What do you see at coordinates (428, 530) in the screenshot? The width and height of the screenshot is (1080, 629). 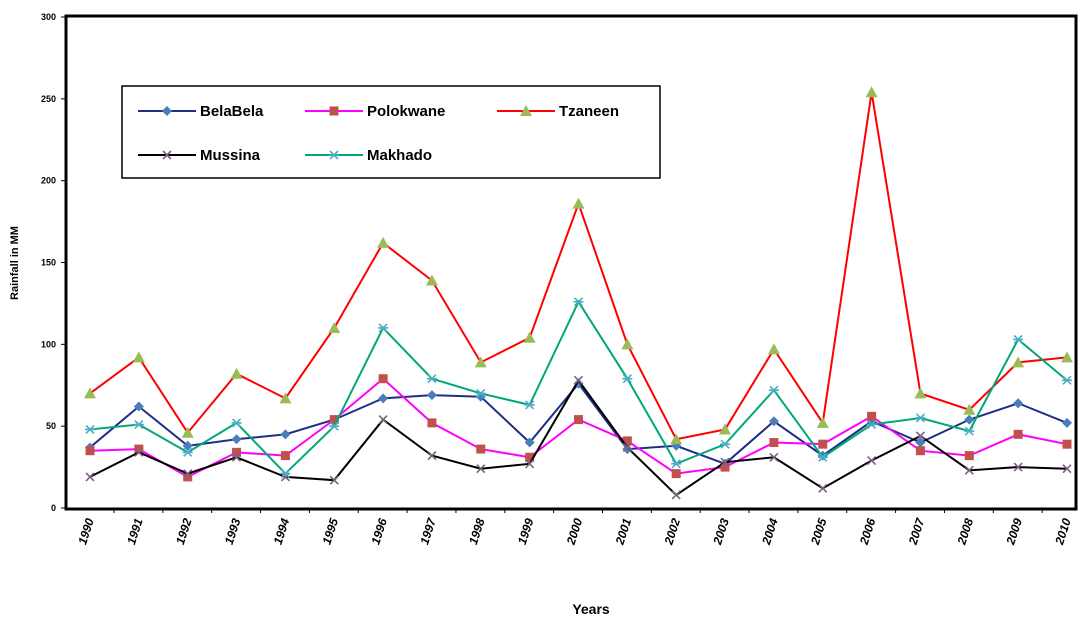 I see `x-tick-label: 1997` at bounding box center [428, 530].